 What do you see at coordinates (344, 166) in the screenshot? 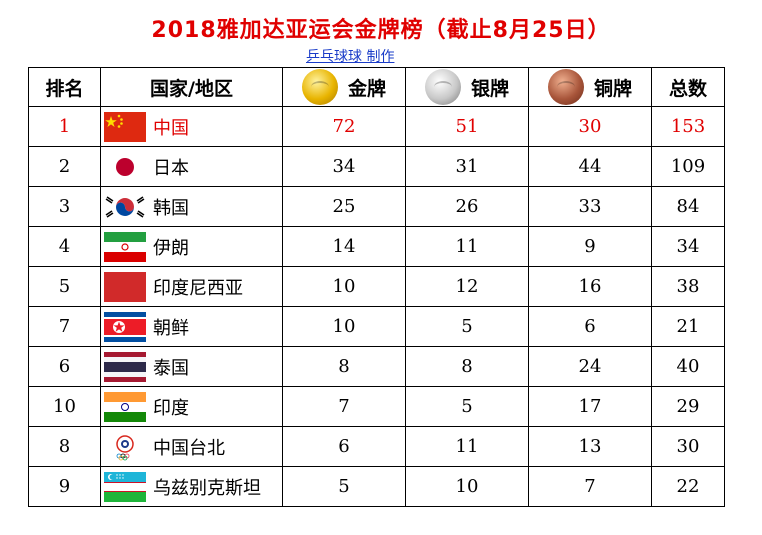
I see `gold-cell: 34` at bounding box center [344, 166].